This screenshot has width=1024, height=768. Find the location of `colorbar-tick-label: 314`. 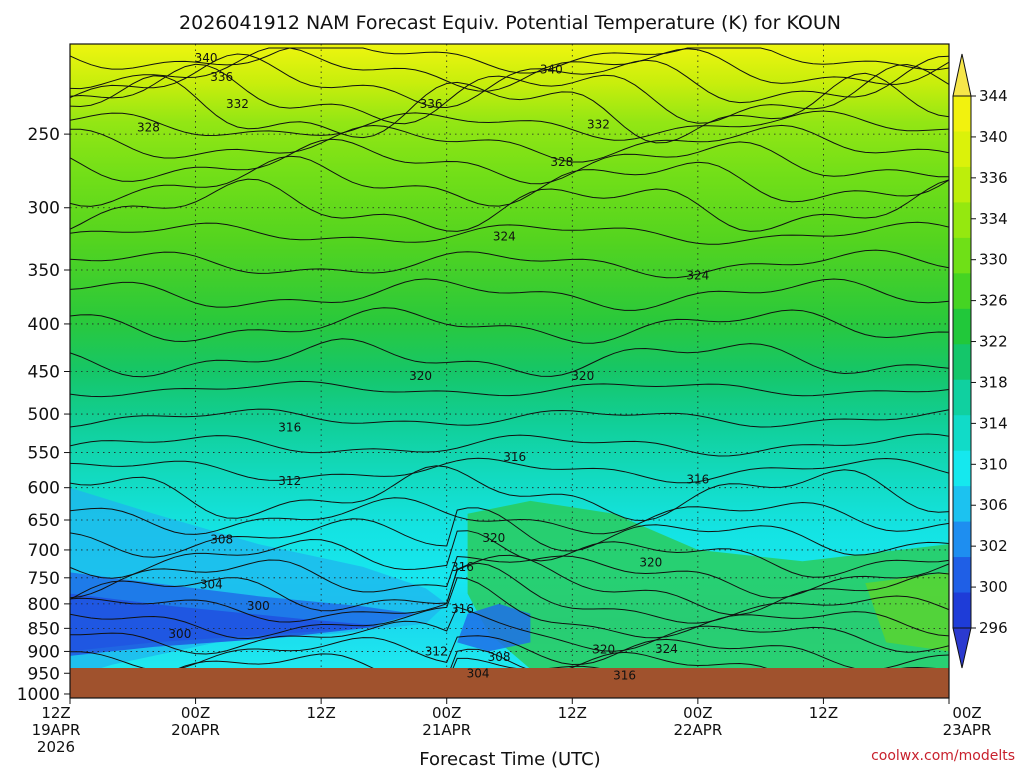

colorbar-tick-label: 314 is located at coordinates (993, 423).